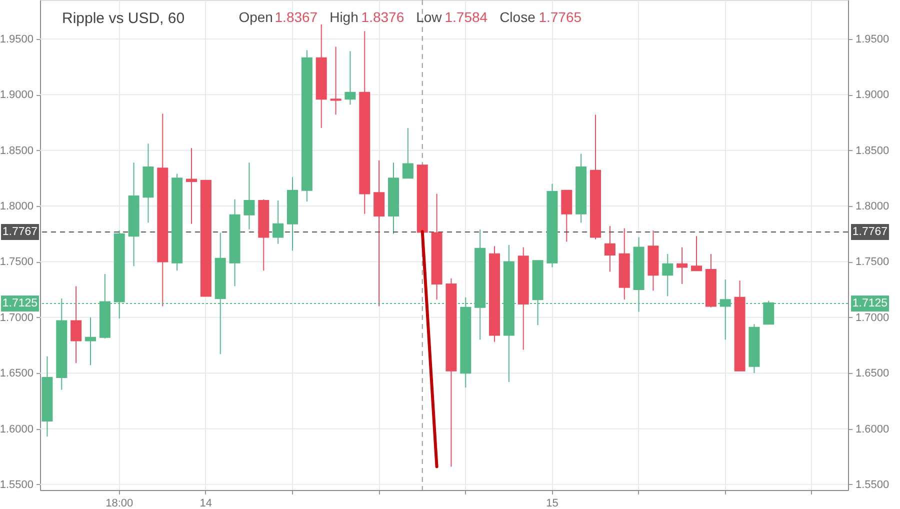 The width and height of the screenshot is (900, 509). I want to click on y-tick-label: 1.8500, so click(17, 150).